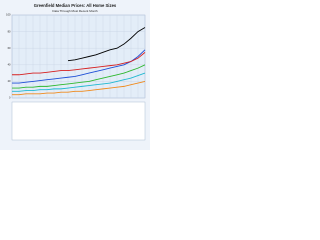 The width and height of the screenshot is (320, 240). I want to click on y-tick-label: 20, so click(9, 81).